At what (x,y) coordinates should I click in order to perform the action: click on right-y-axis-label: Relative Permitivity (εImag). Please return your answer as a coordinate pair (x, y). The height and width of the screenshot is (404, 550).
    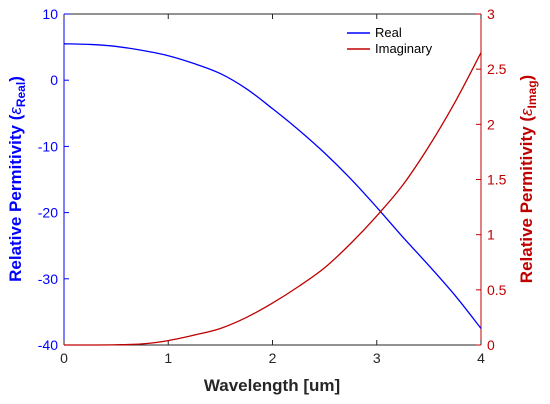
    Looking at the image, I should click on (528, 179).